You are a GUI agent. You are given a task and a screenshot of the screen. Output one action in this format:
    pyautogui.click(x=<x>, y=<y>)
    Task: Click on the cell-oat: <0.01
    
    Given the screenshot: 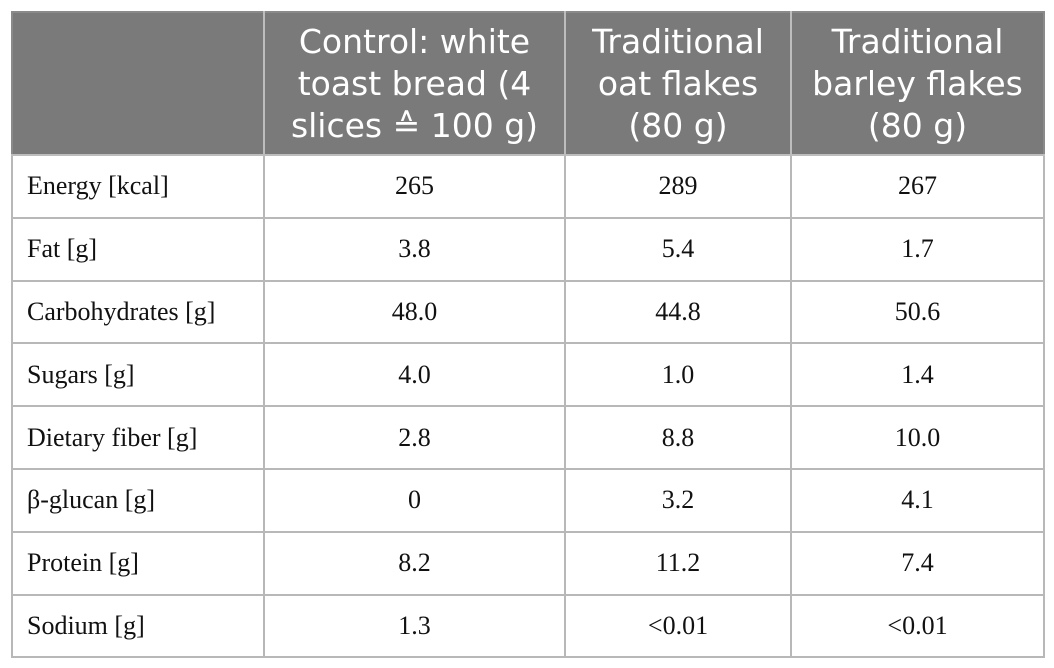 What is the action you would take?
    pyautogui.click(x=678, y=626)
    